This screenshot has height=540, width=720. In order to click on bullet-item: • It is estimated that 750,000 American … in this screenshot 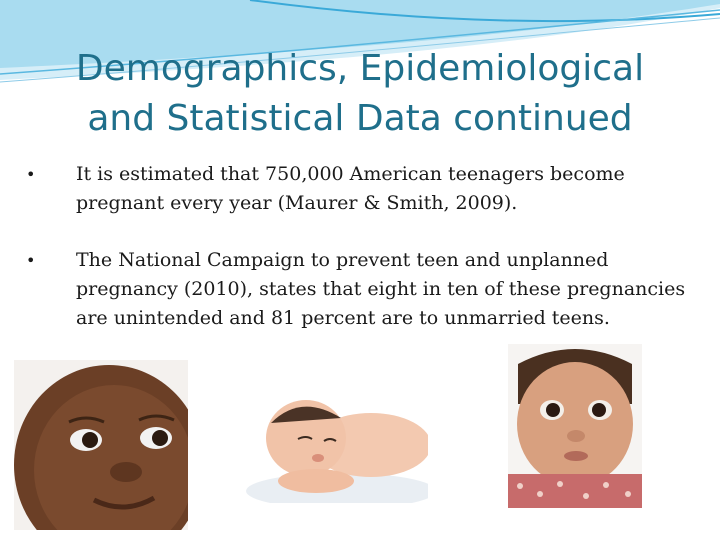, I will do `click(357, 189)`.